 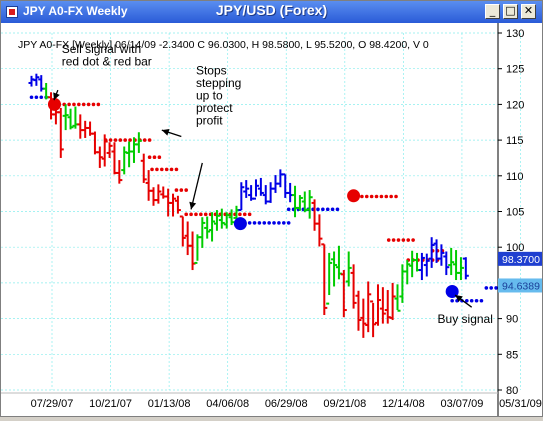 I want to click on x-tick-label: 10/21/07, so click(x=110, y=404).